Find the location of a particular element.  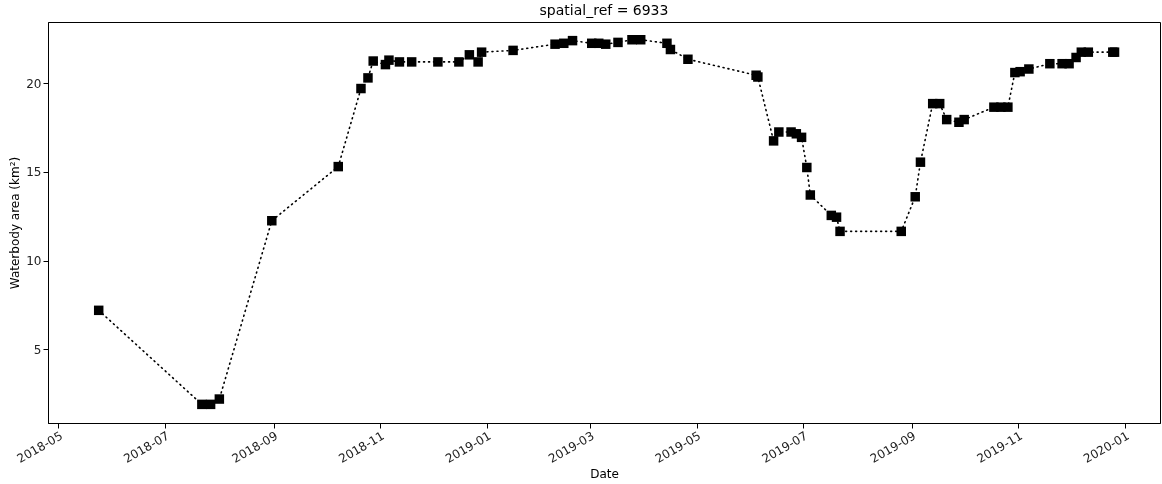

y-tick-label: 20 is located at coordinates (34, 83).